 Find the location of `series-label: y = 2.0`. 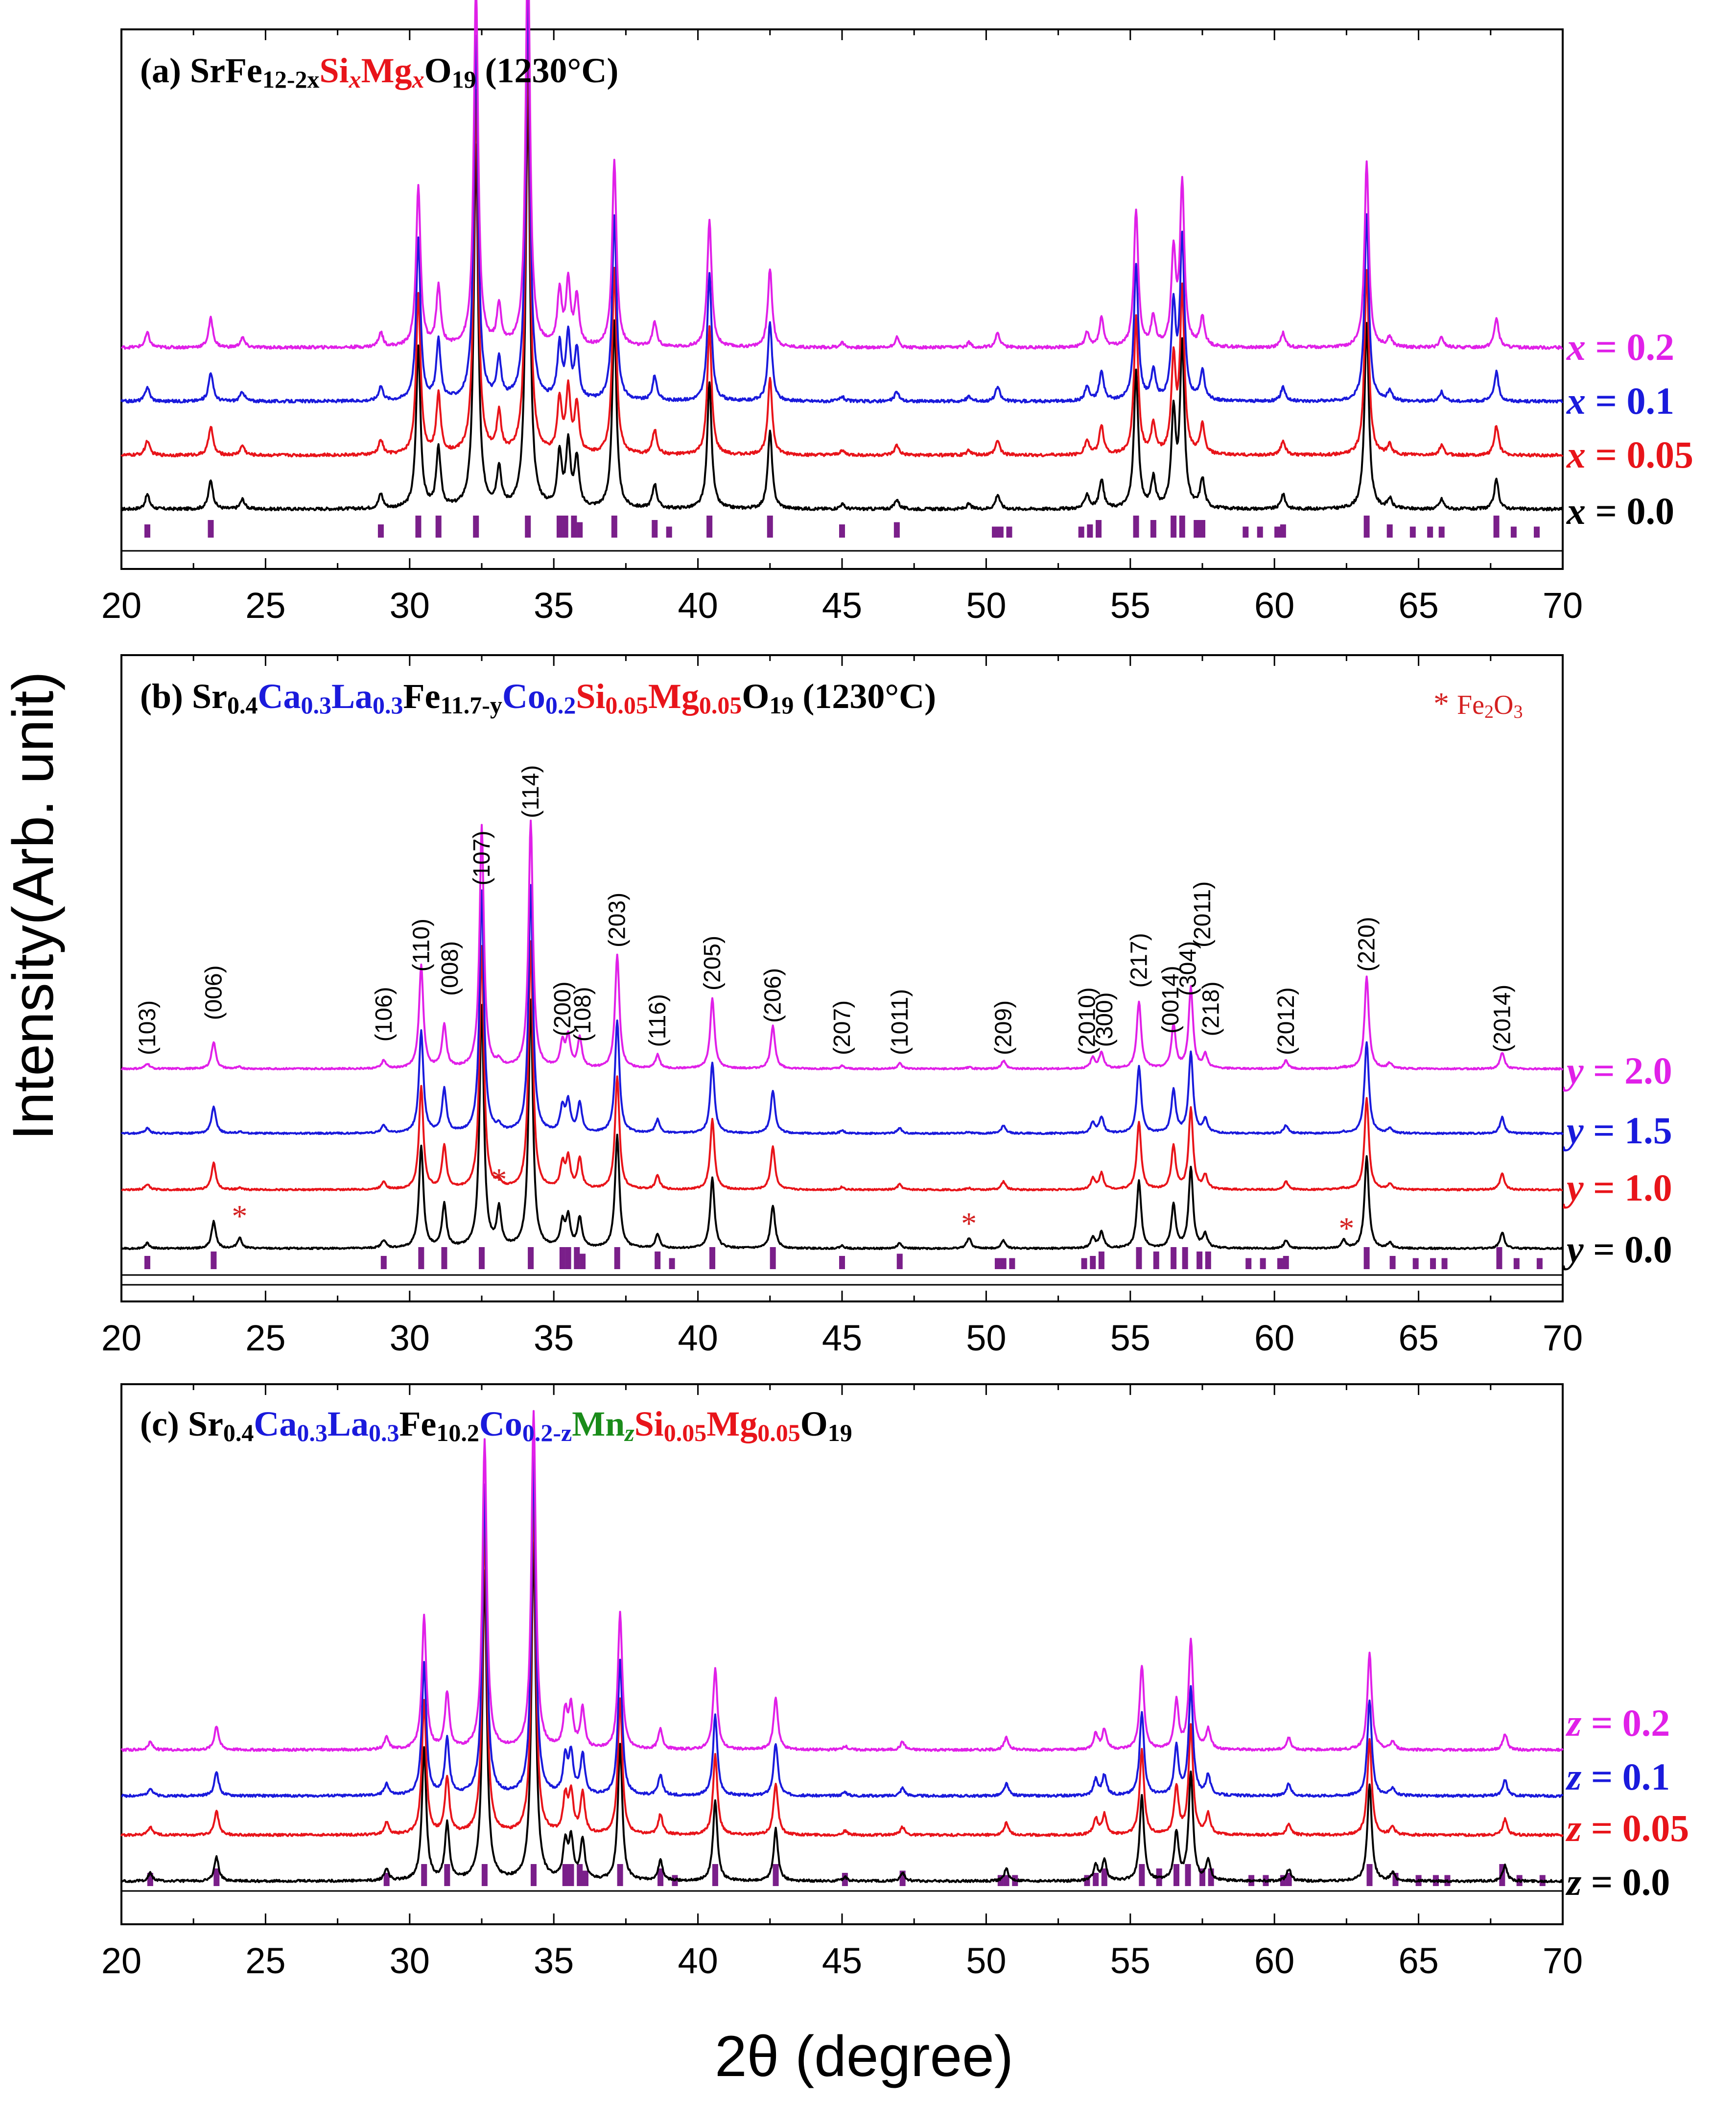

series-label: y = 2.0 is located at coordinates (1617, 1070).